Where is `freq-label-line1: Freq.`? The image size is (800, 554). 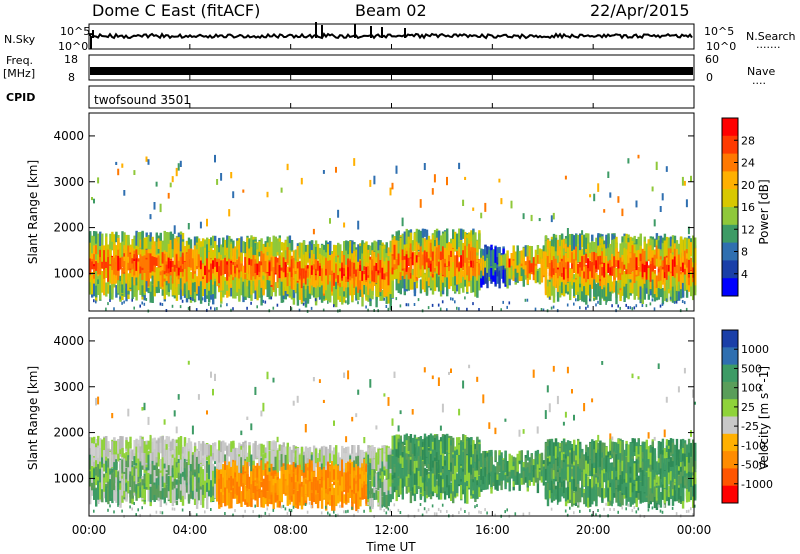 freq-label-line1: Freq. is located at coordinates (19, 60).